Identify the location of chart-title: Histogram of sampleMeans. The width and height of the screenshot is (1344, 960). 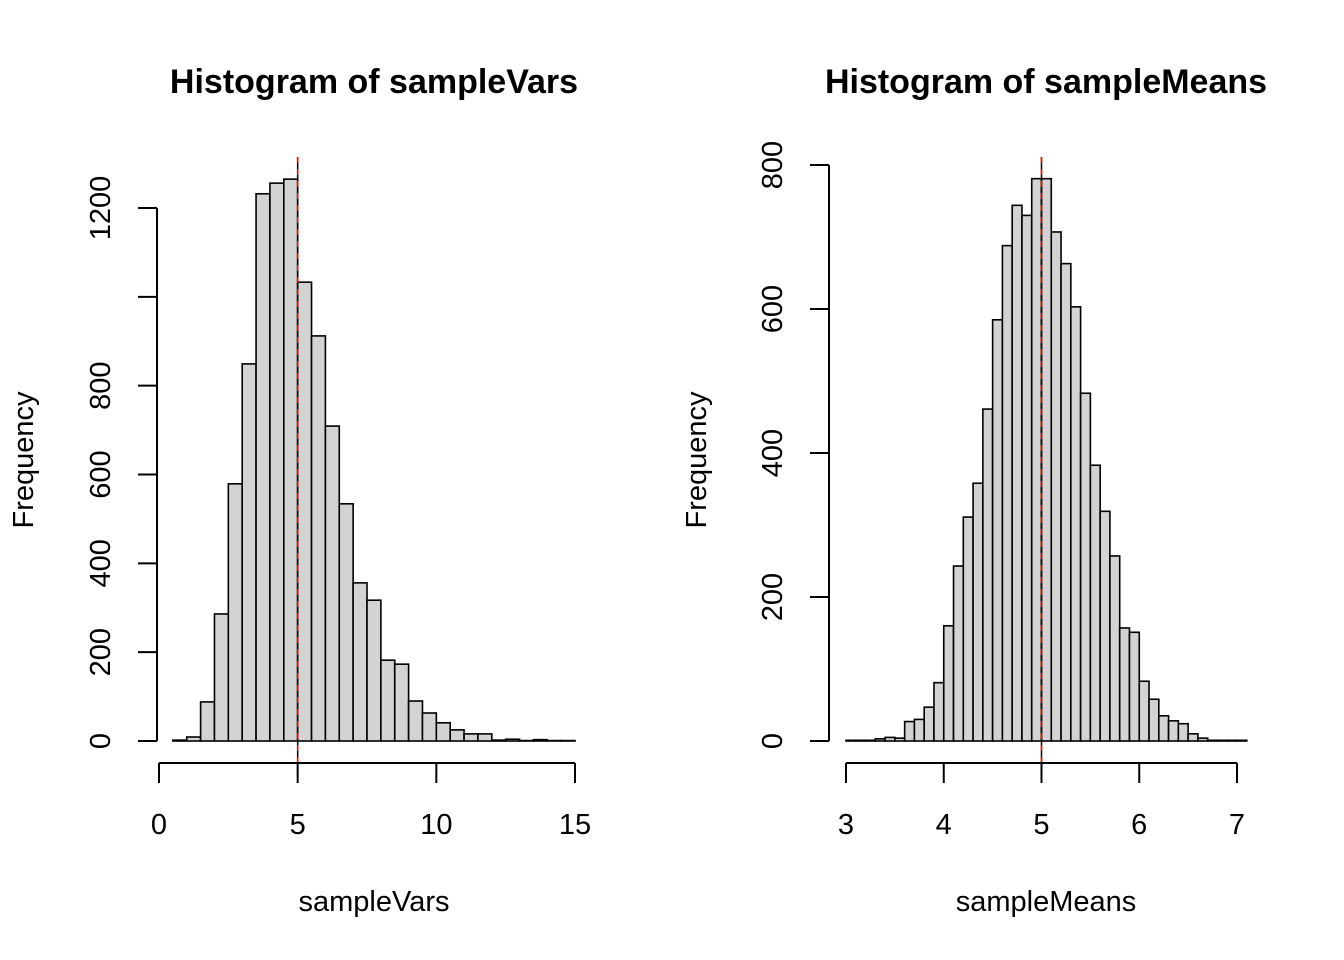
(1046, 82).